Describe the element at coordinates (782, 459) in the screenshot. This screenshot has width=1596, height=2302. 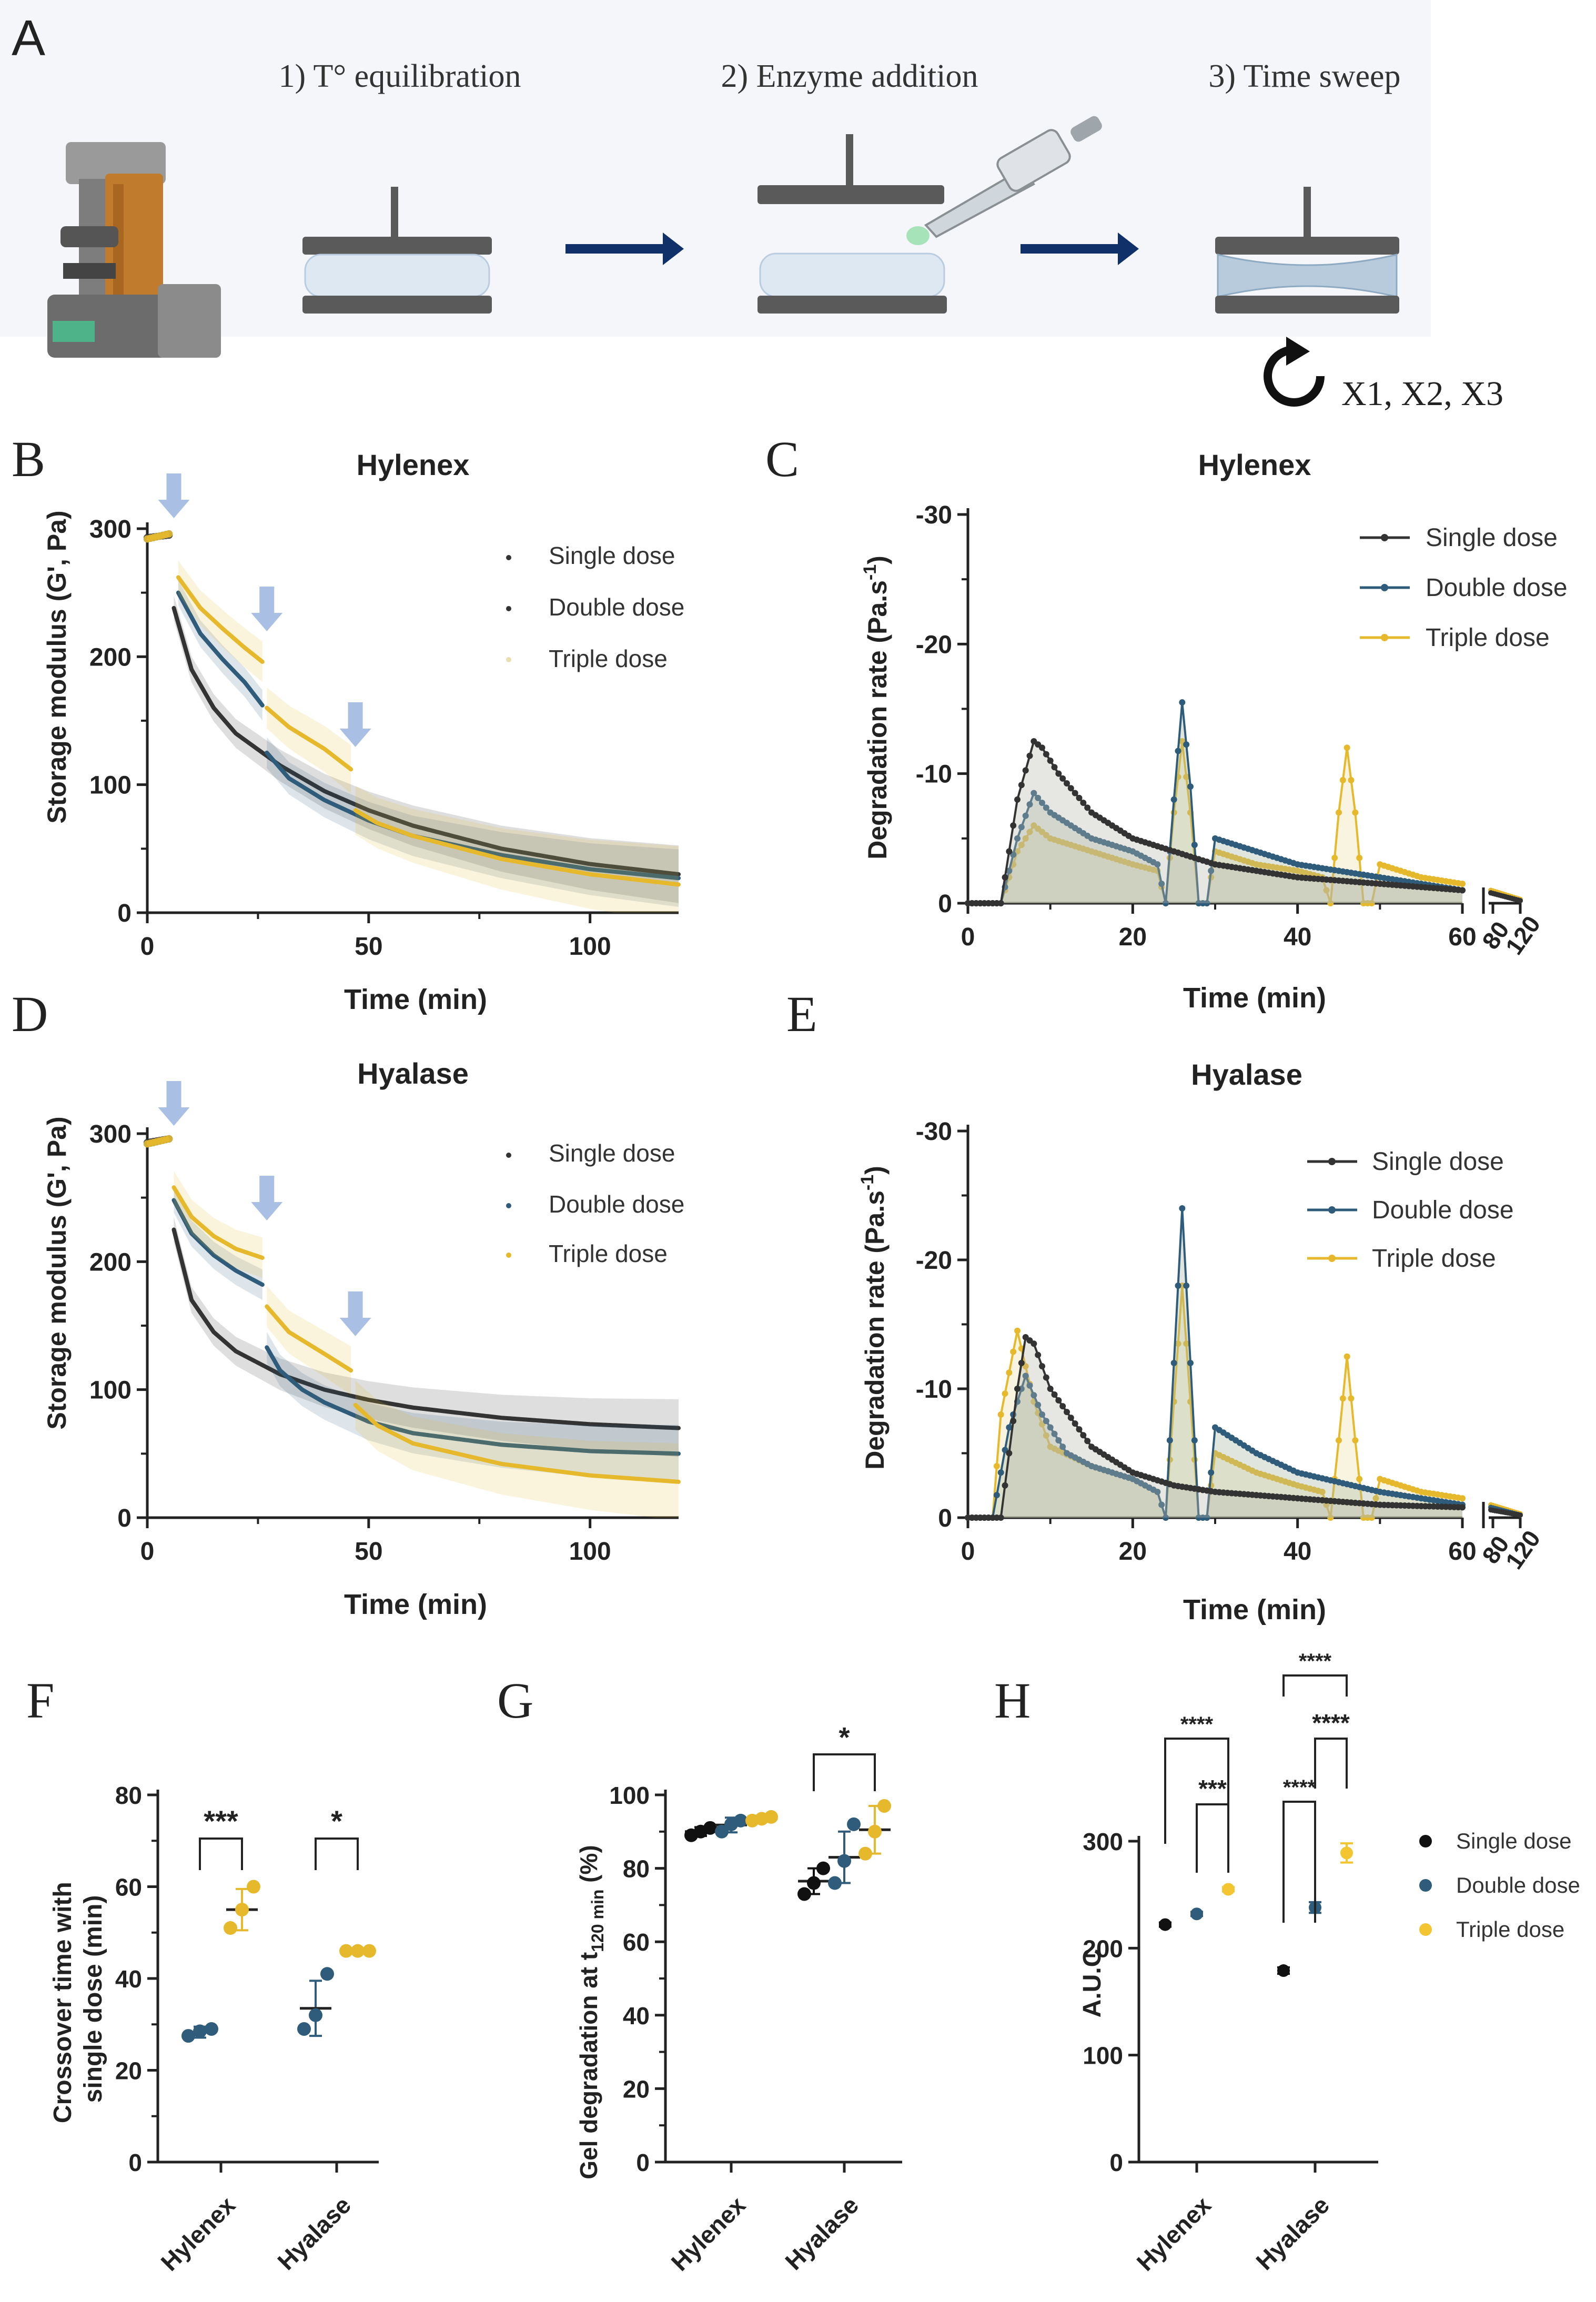
I see `panel-letter-c: C` at that location.